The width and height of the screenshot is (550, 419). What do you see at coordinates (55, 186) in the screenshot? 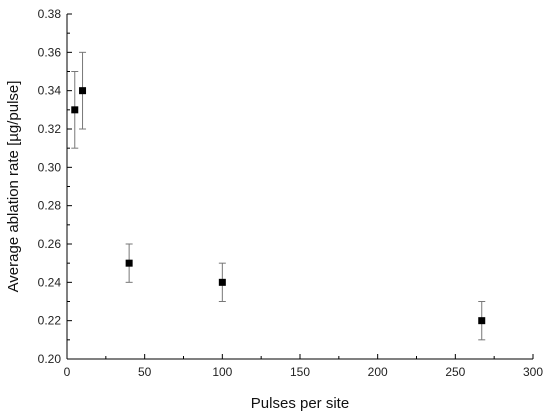
I see `y-ticks: 0.20 0.22 0.24 0.26 0.28 0.30 0.32 0.34 0.36 0.38` at bounding box center [55, 186].